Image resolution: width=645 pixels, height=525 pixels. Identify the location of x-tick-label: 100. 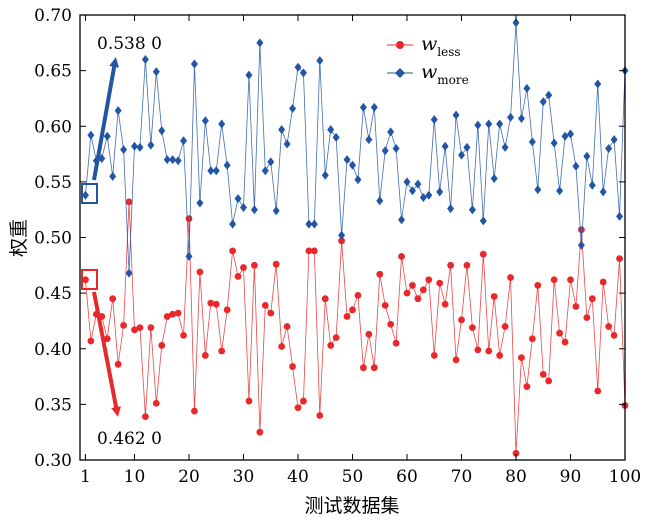
(625, 477).